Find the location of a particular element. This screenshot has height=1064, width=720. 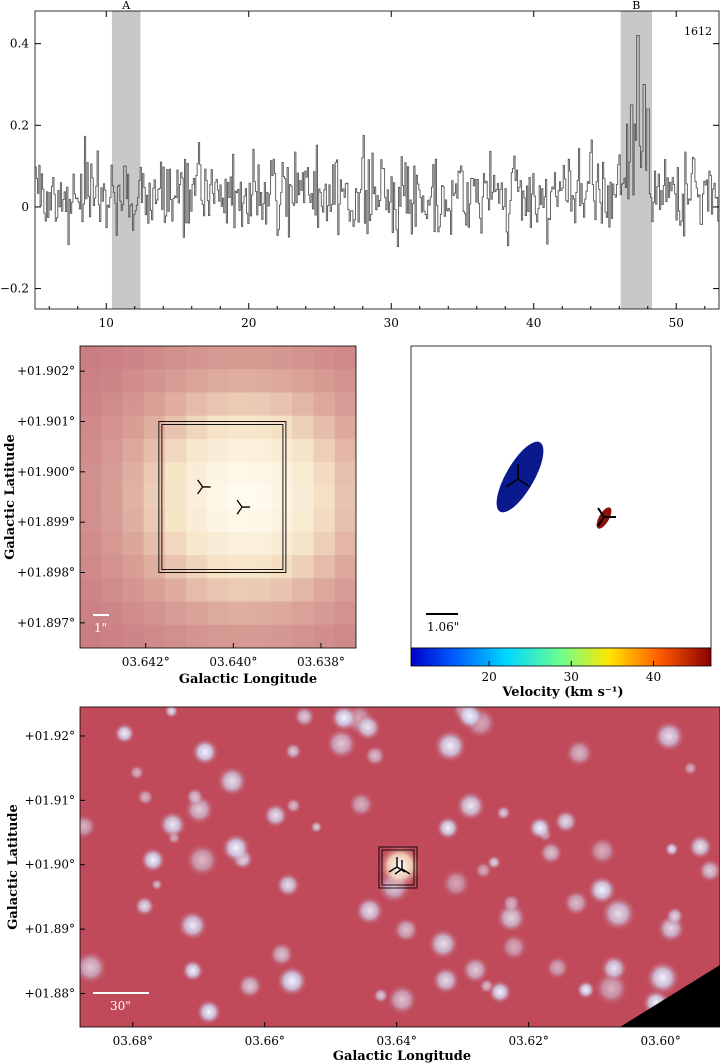

wide-field-scalebar-label: 30" is located at coordinates (120, 1006).